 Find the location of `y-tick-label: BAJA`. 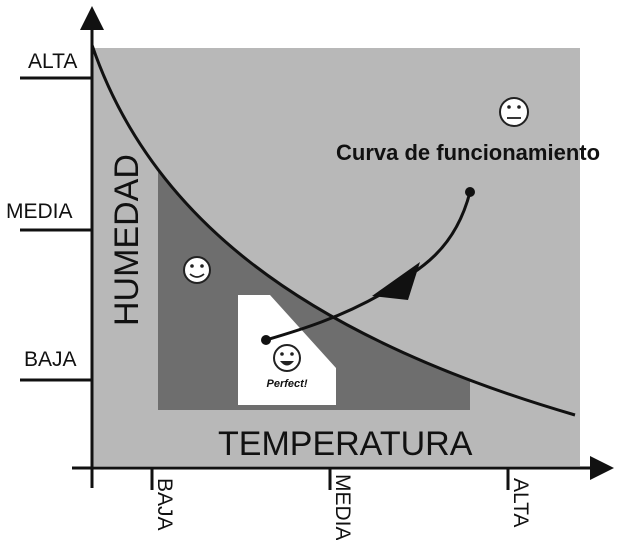

y-tick-label: BAJA is located at coordinates (50, 359).